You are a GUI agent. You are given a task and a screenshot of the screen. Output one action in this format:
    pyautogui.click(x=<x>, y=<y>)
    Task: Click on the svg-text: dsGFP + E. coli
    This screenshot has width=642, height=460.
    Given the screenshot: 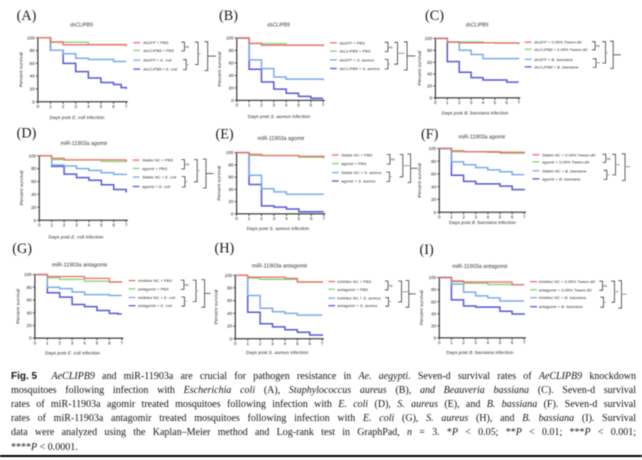 What is the action you would take?
    pyautogui.click(x=157, y=60)
    